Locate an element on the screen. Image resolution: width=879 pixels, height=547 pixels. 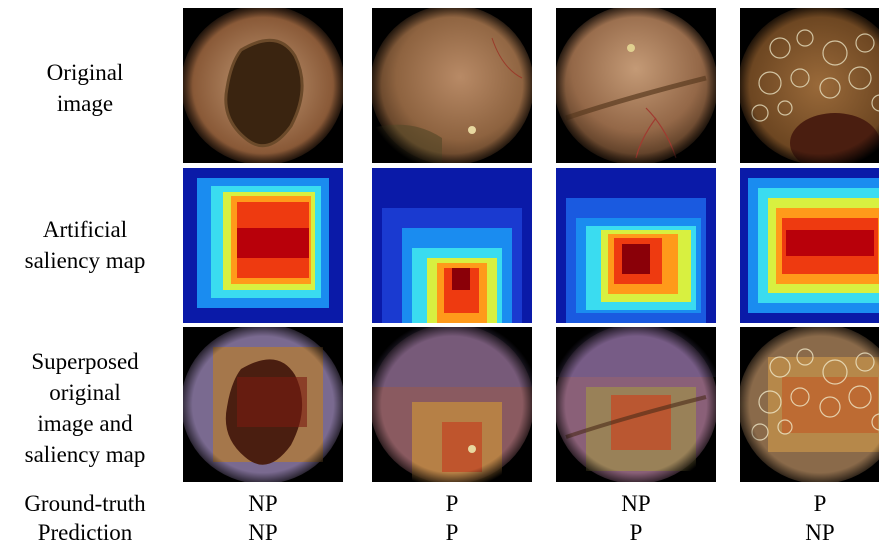
row-label-superposed-line1: Superposed is located at coordinates (85, 361).